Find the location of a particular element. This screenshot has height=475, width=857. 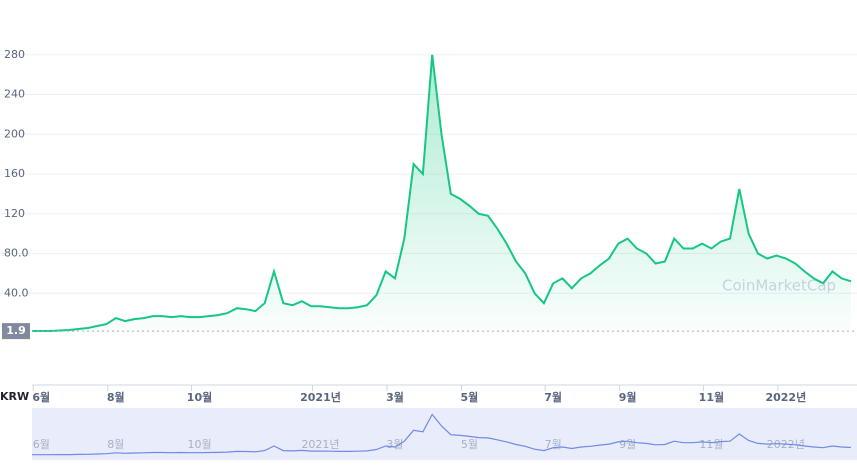

x-tick-label: 6월 is located at coordinates (41, 397).